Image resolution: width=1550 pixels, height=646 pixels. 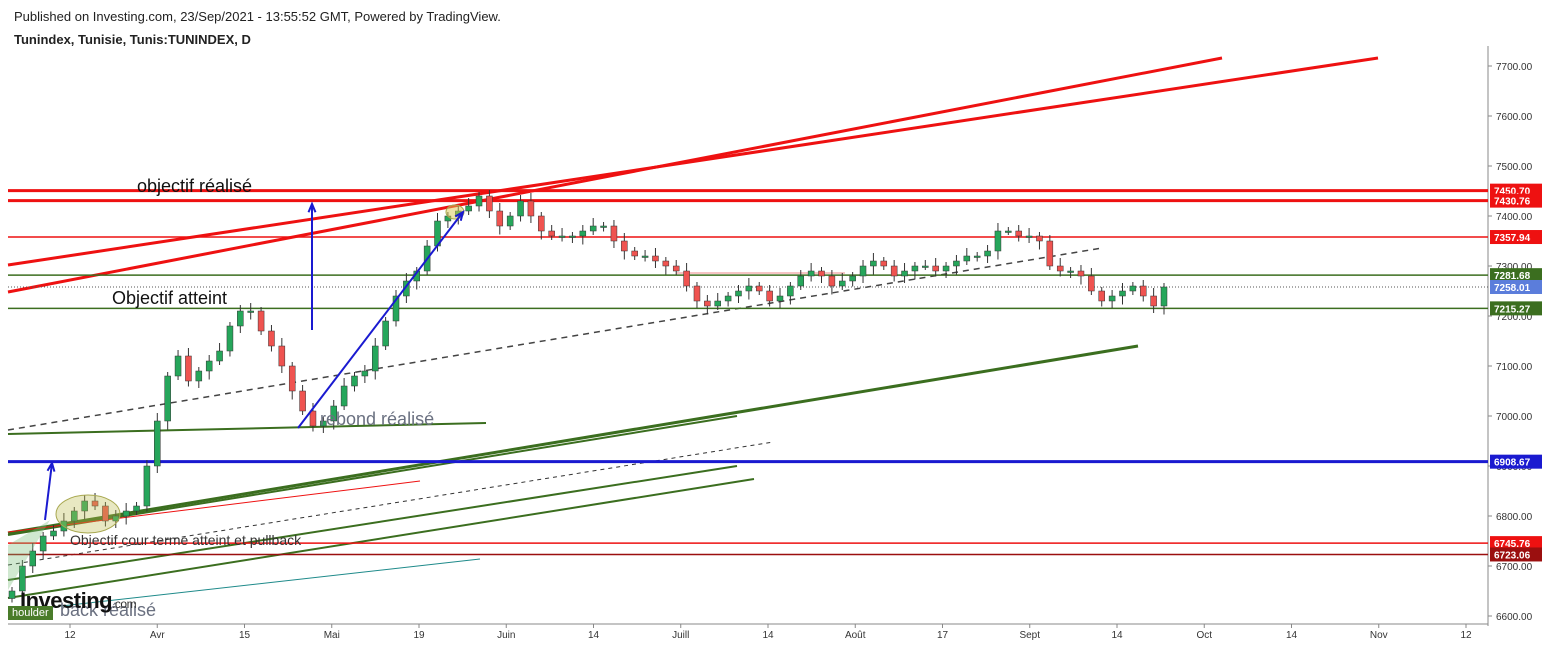 I want to click on y-tick-label: 6700.00, so click(x=1514, y=567).